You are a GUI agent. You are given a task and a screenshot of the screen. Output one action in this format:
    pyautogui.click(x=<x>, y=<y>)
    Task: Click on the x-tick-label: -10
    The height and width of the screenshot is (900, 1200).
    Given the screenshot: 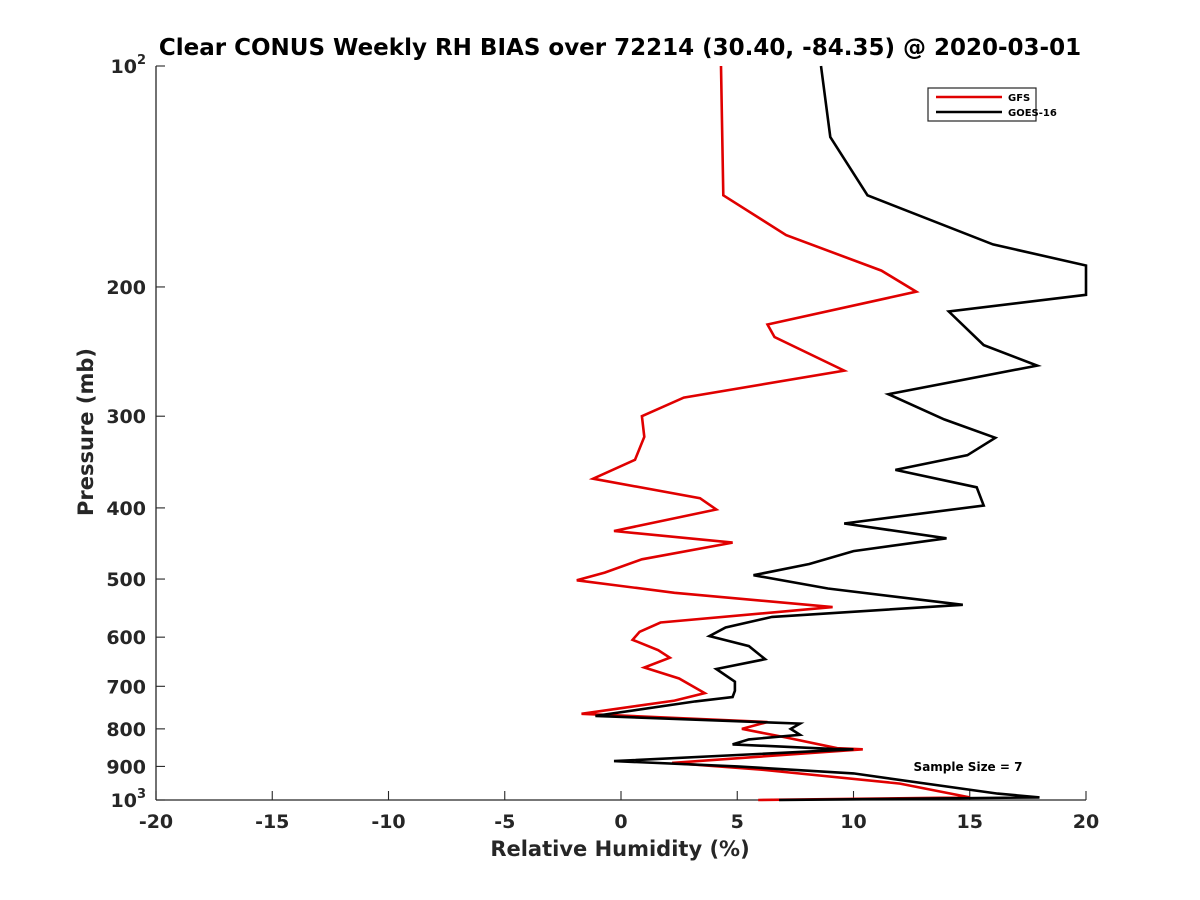 What is the action you would take?
    pyautogui.click(x=388, y=822)
    